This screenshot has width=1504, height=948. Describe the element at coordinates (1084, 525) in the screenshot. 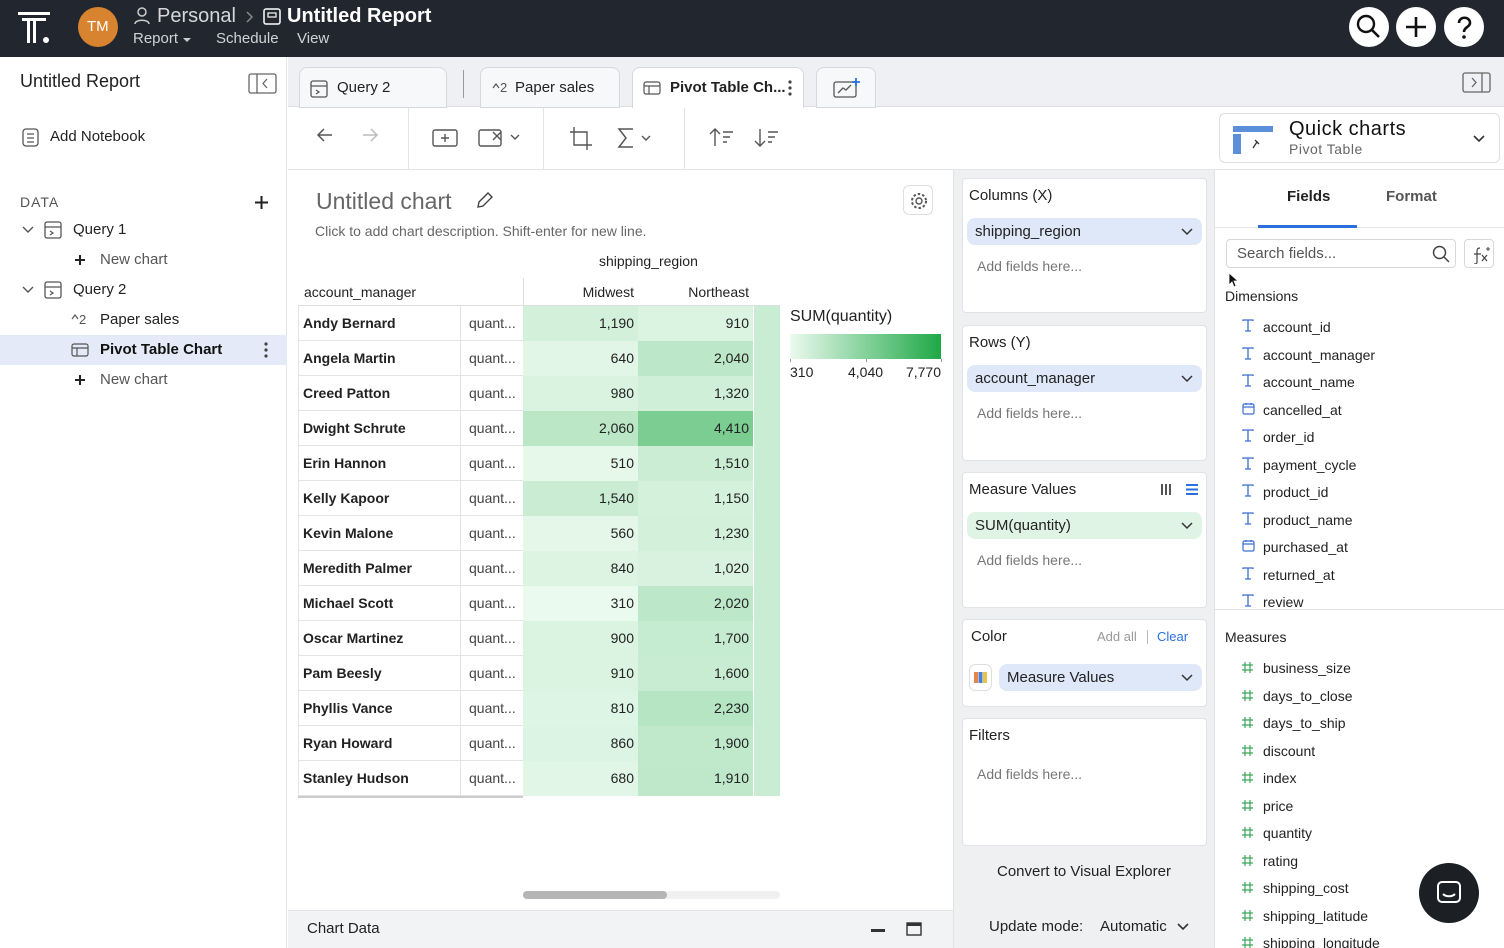

I see `shelf-pill: SUM(quantity)` at that location.